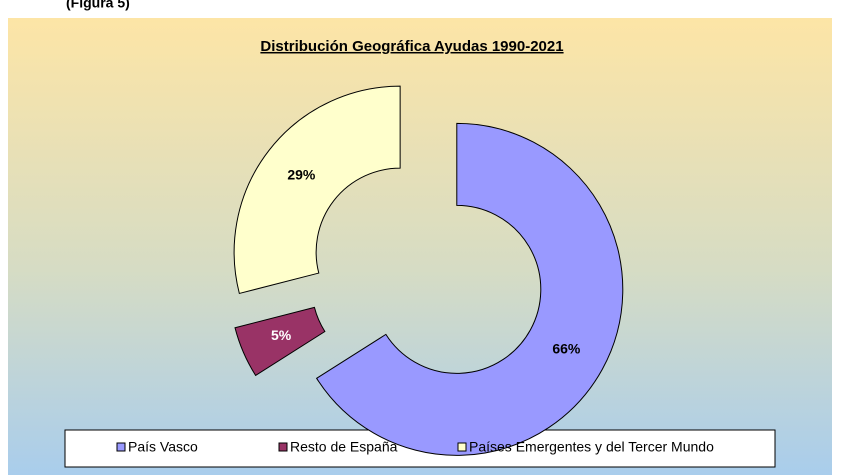 The height and width of the screenshot is (475, 844). What do you see at coordinates (344, 447) in the screenshot?
I see `legend-label: Resto de España` at bounding box center [344, 447].